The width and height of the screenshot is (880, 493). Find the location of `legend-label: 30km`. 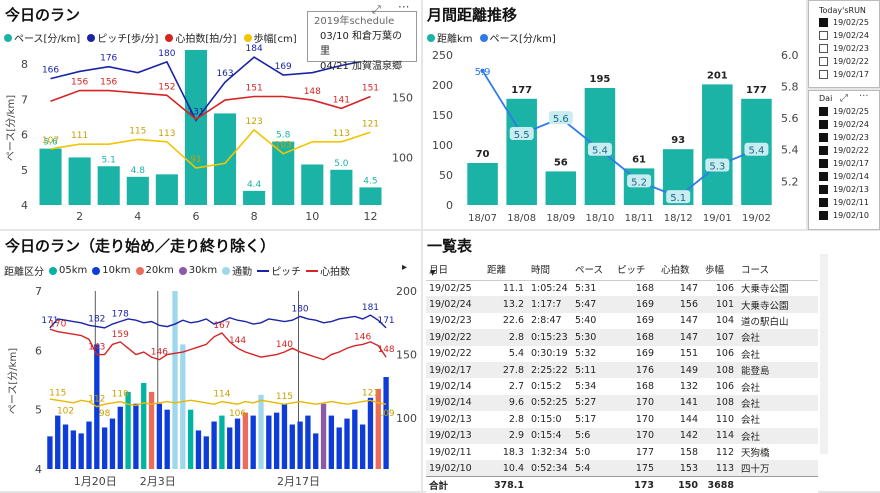

legend-label: 30km is located at coordinates (203, 270).